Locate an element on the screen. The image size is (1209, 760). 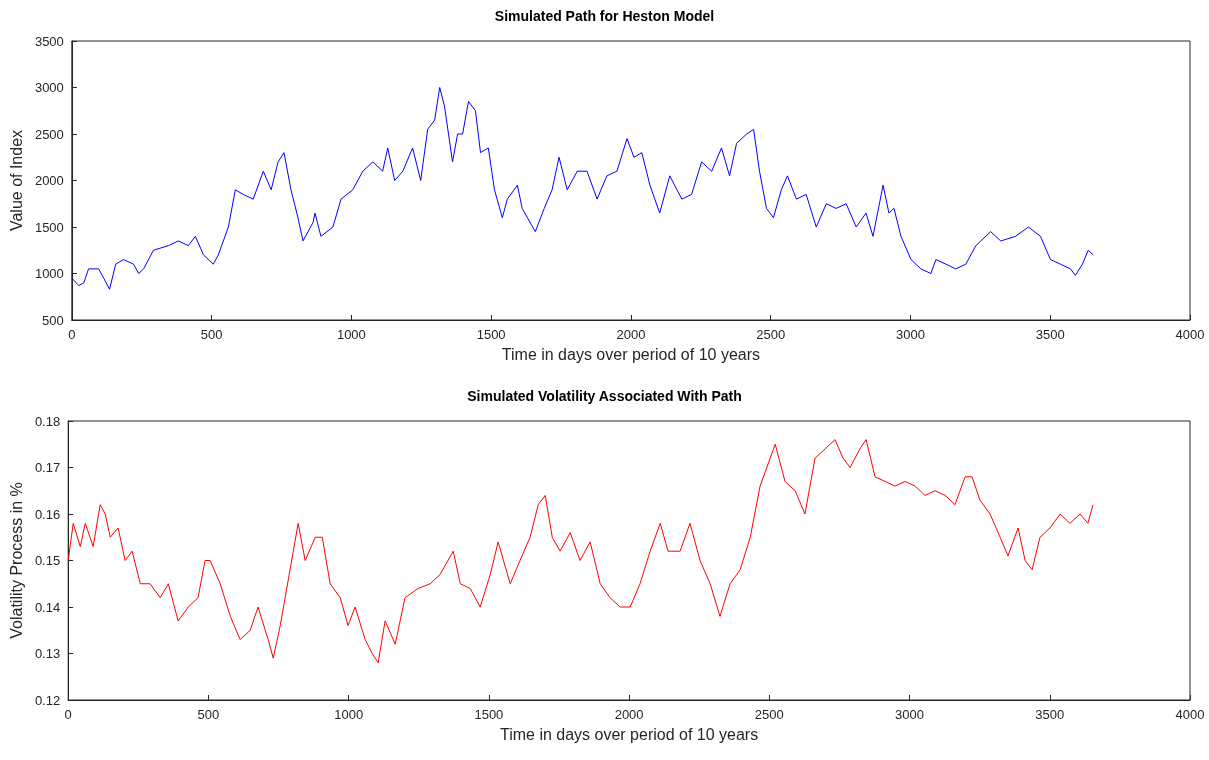
y-tick-label: 1000 is located at coordinates (49, 273).